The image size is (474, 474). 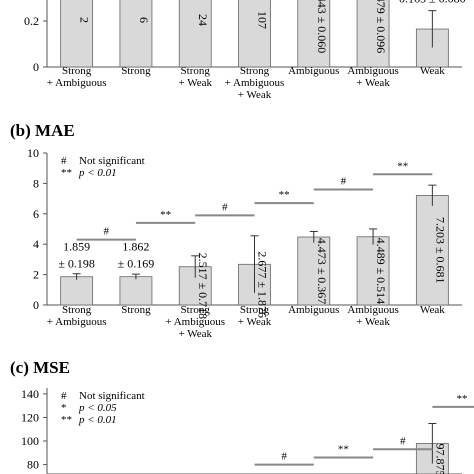 What do you see at coordinates (381, 26) in the screenshot?
I see `panel-1-data-label: 0.479 ± 0.096` at bounding box center [381, 26].